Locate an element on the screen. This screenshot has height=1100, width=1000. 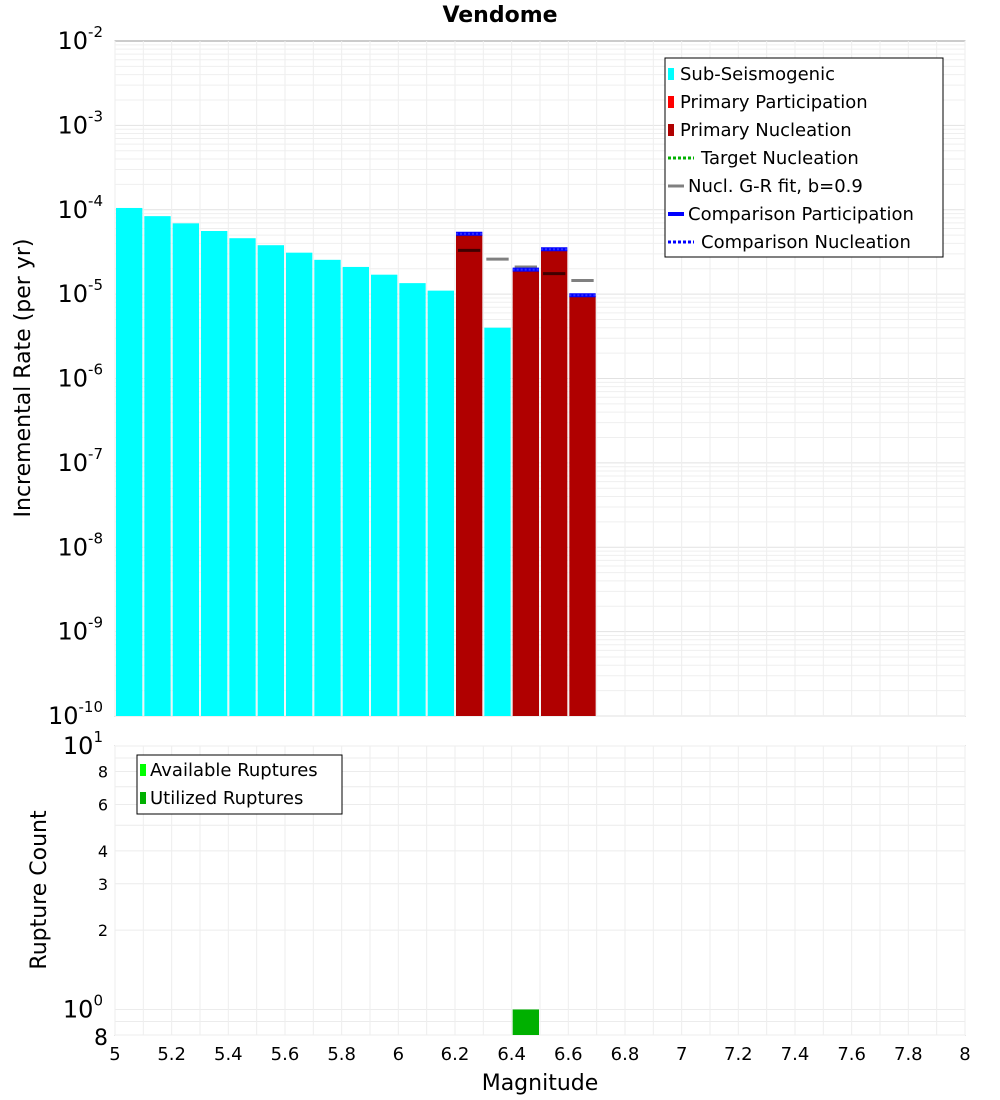
x-tick-label: 7.8 is located at coordinates (908, 1054).